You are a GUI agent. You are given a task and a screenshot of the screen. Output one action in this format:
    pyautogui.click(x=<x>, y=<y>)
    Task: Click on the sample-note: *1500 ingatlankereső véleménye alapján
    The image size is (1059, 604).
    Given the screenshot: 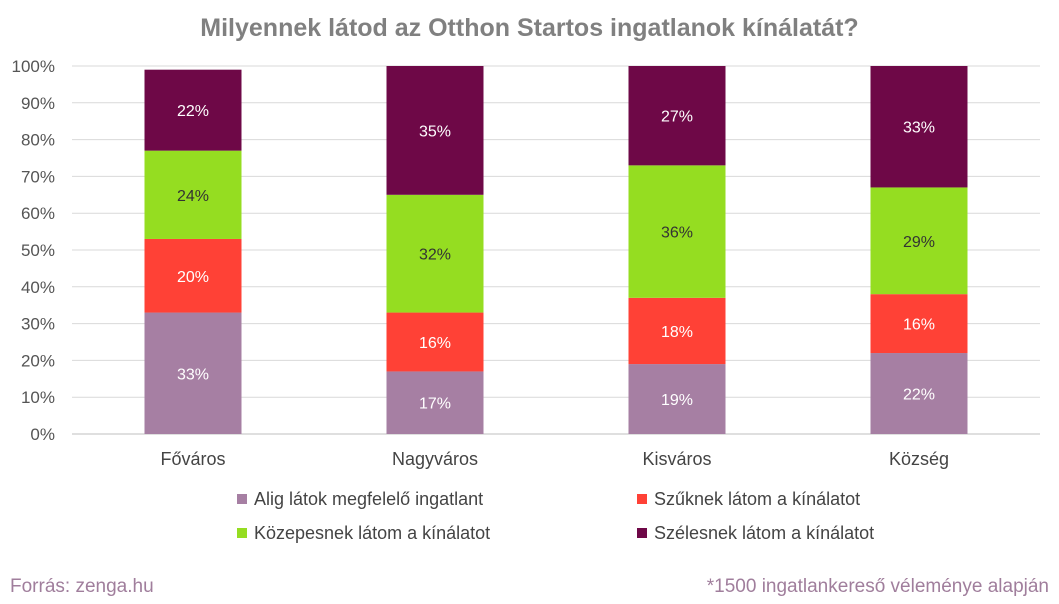 What is the action you would take?
    pyautogui.click(x=877, y=586)
    